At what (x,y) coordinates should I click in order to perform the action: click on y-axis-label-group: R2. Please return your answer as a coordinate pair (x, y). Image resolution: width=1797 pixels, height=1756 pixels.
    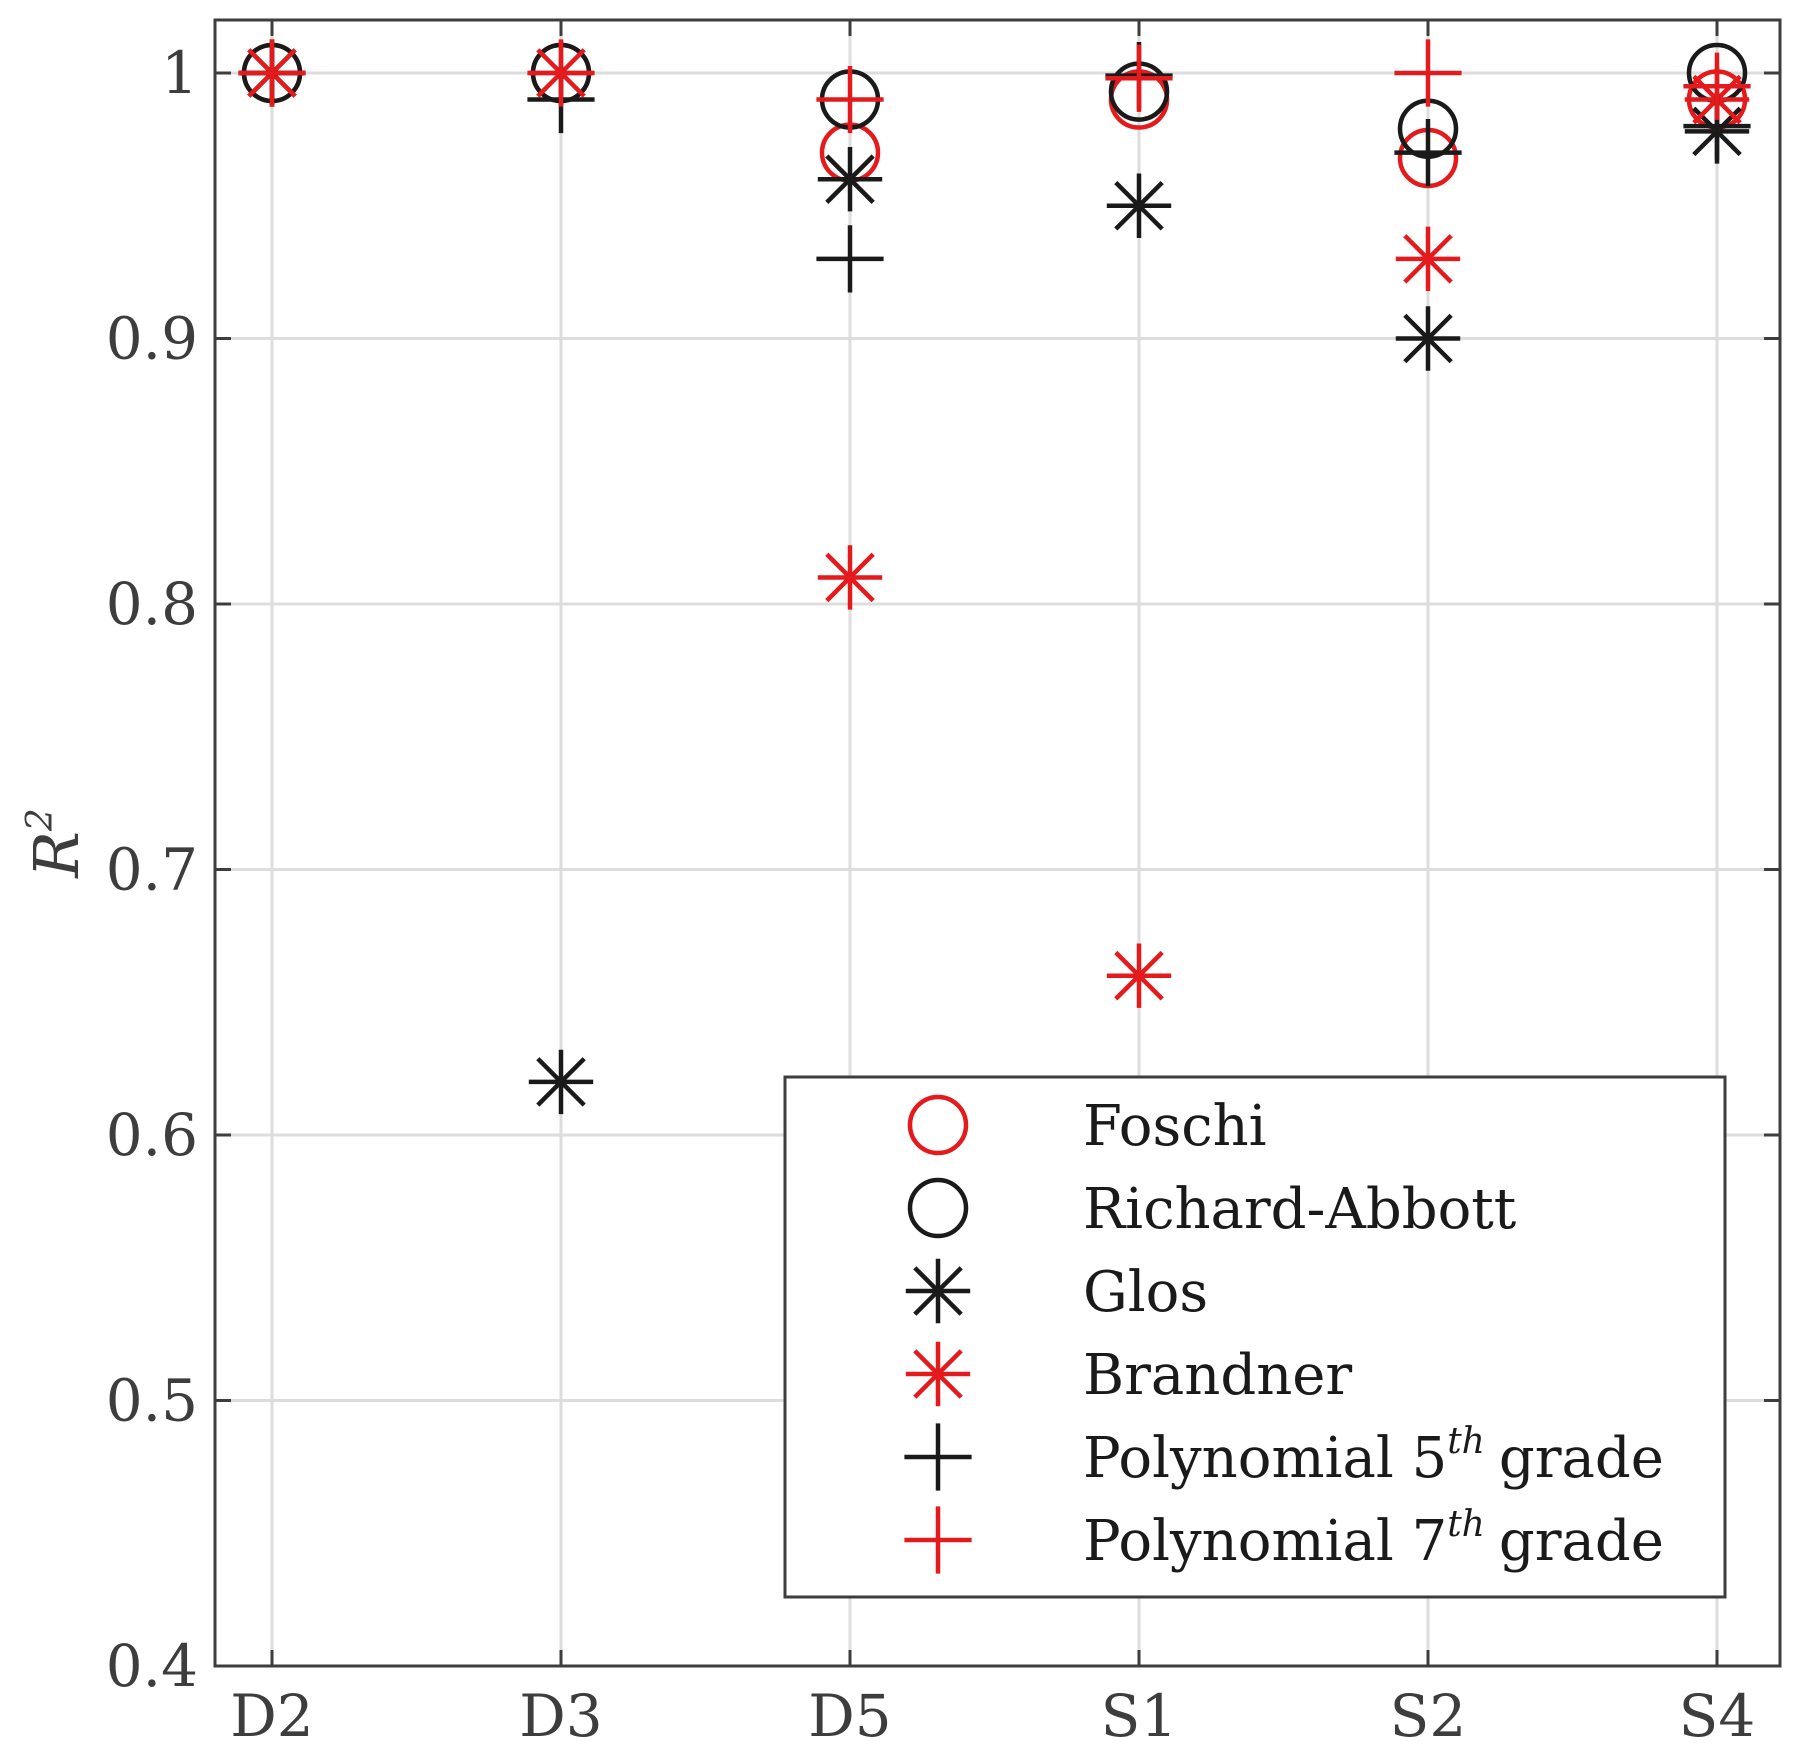
    Looking at the image, I should click on (56, 843).